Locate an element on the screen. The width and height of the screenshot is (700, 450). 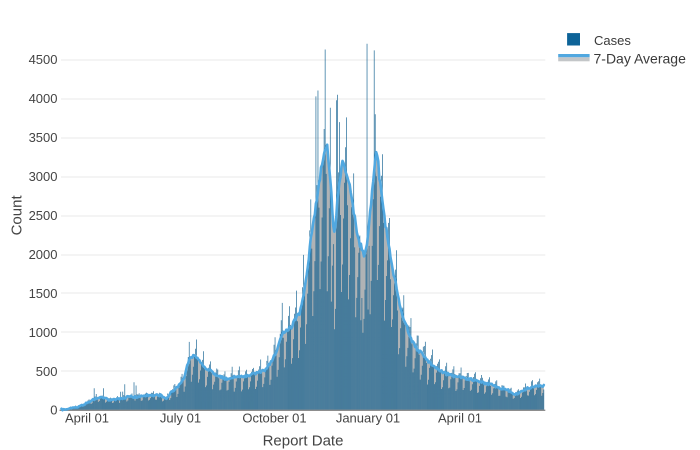
svg-text: Cases is located at coordinates (612, 40).